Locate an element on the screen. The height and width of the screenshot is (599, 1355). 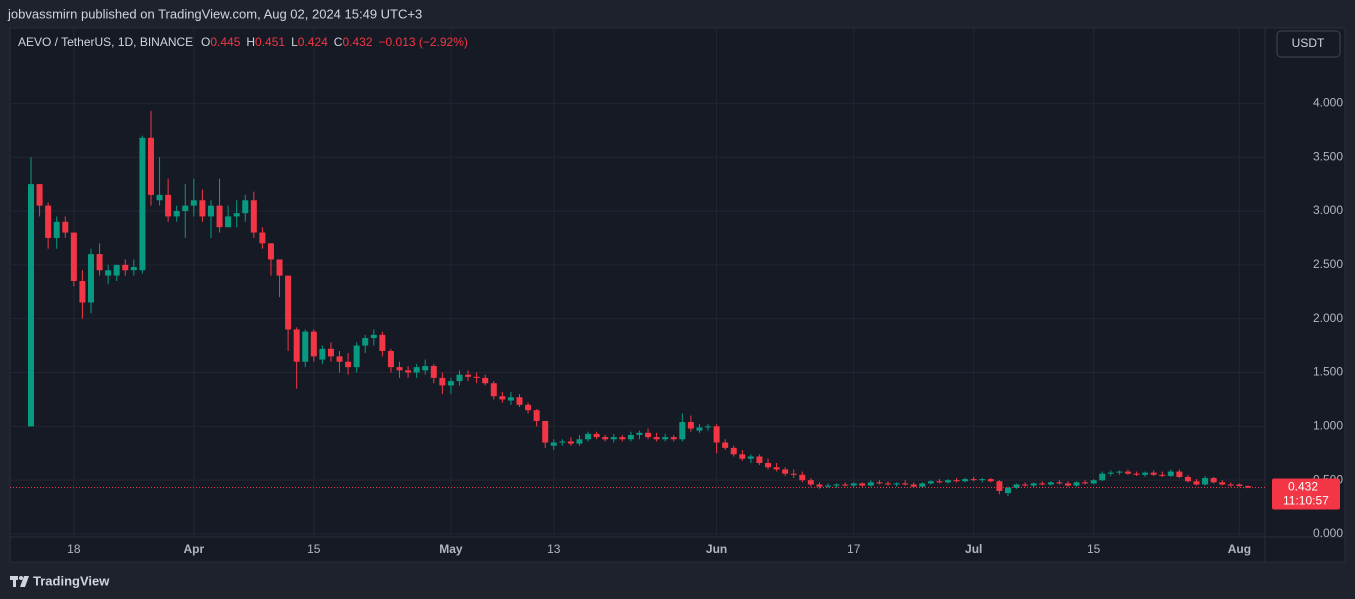
y-tick-label: 3.500 is located at coordinates (1328, 156).